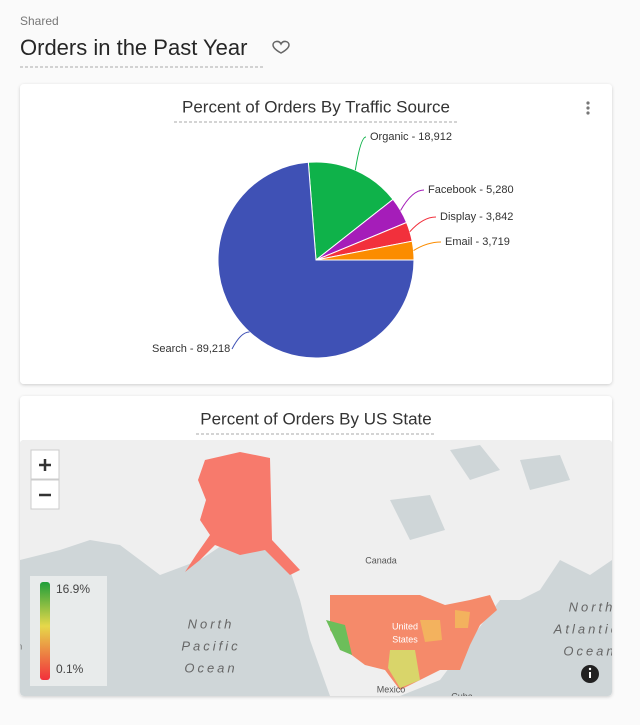  Describe the element at coordinates (70, 669) in the screenshot. I see `legend-min: 0.1%` at that location.